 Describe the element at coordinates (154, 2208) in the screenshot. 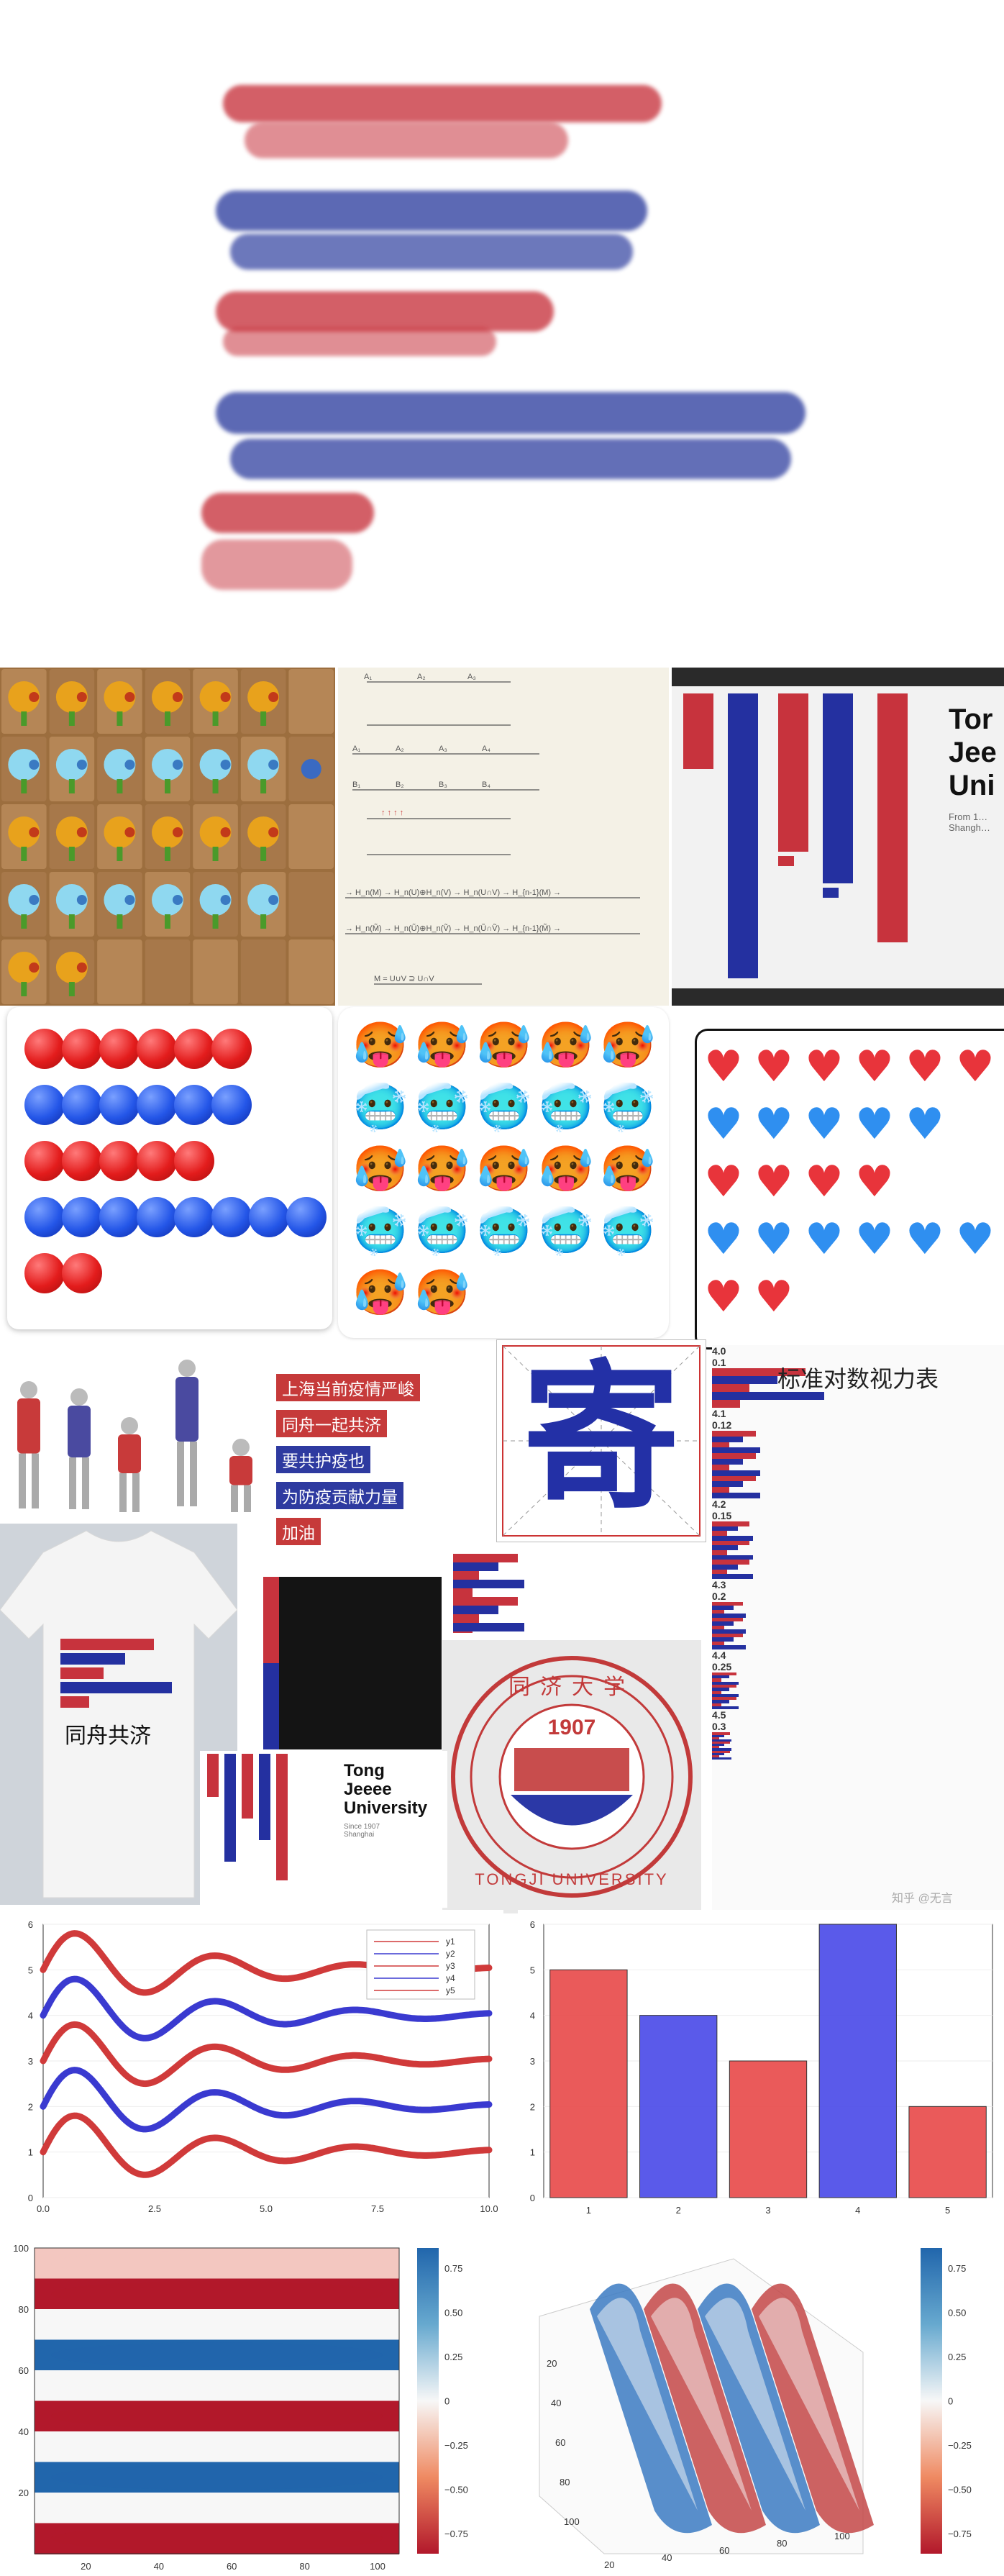

I see `x-tick-label: 2.5` at that location.